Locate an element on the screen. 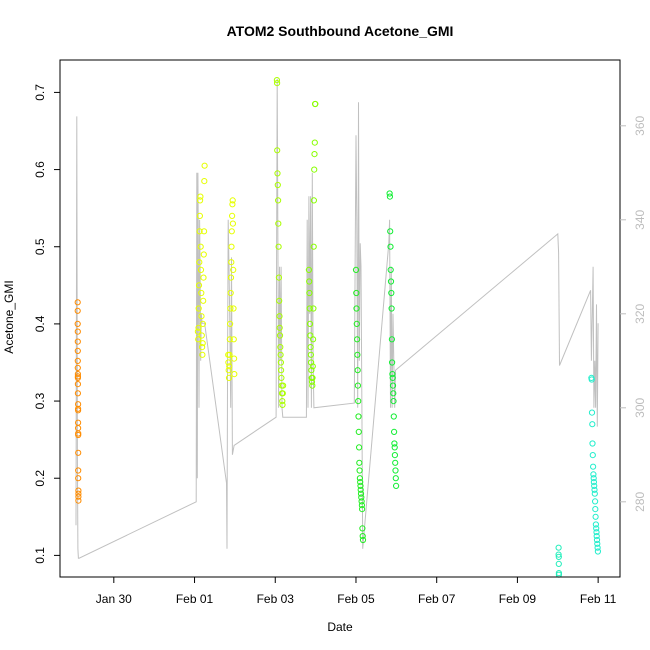  y-tick-label: 0.5 is located at coordinates (40, 246).